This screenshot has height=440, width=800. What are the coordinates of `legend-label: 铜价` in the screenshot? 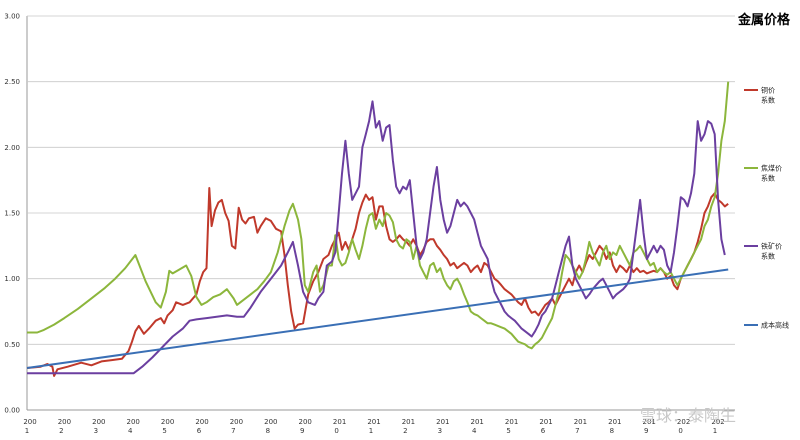 It's located at (768, 90).